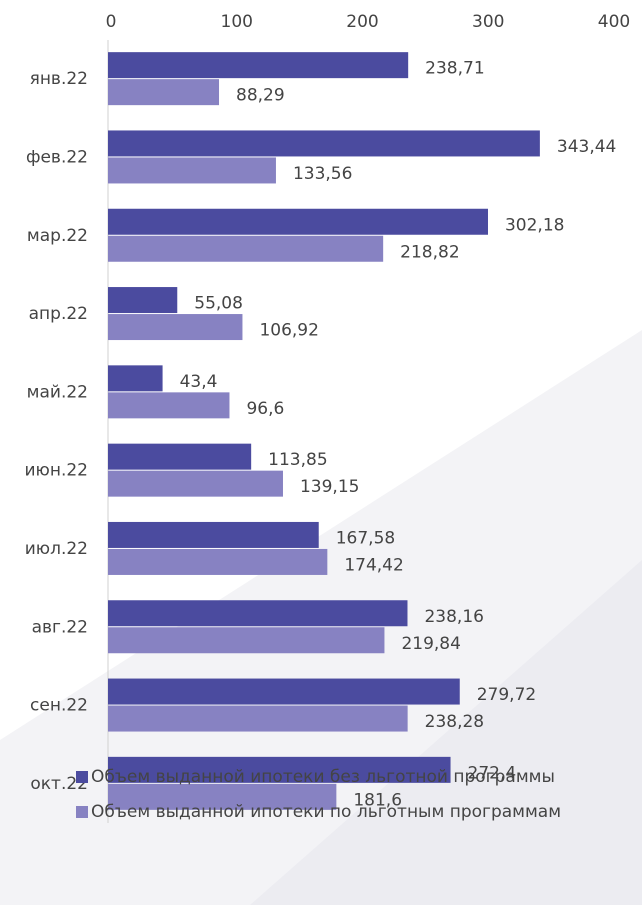 Image resolution: width=642 pixels, height=905 pixels. Describe the element at coordinates (59, 79) in the screenshot. I see `y-tick-label: янв.22` at that location.